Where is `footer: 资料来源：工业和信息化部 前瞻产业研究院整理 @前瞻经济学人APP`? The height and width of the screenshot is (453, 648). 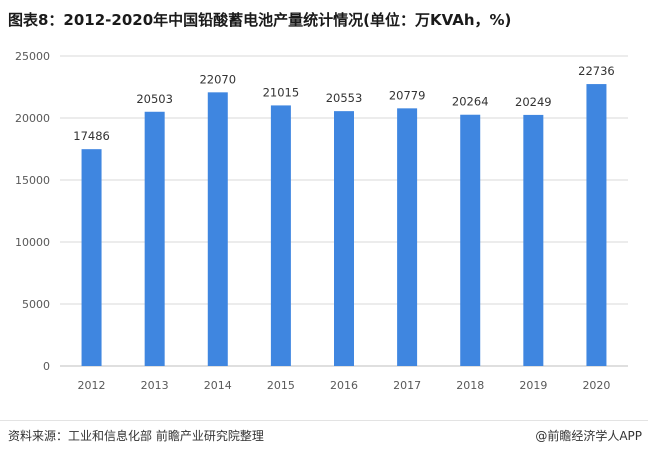 footer: 资料来源：工业和信息化部 前瞻产业研究院整理 @前瞻经济学人APP is located at coordinates (324, 433).